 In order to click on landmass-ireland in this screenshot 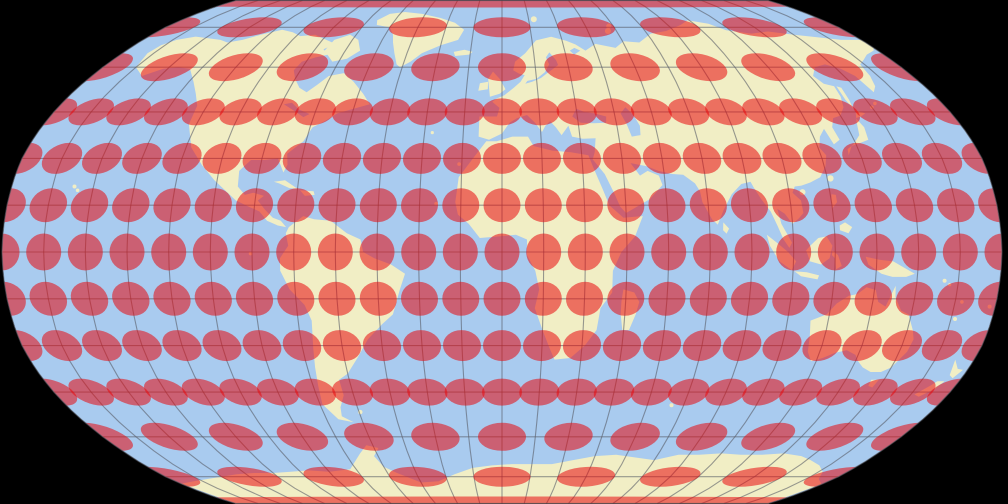, I will do `click(483, 86)`.